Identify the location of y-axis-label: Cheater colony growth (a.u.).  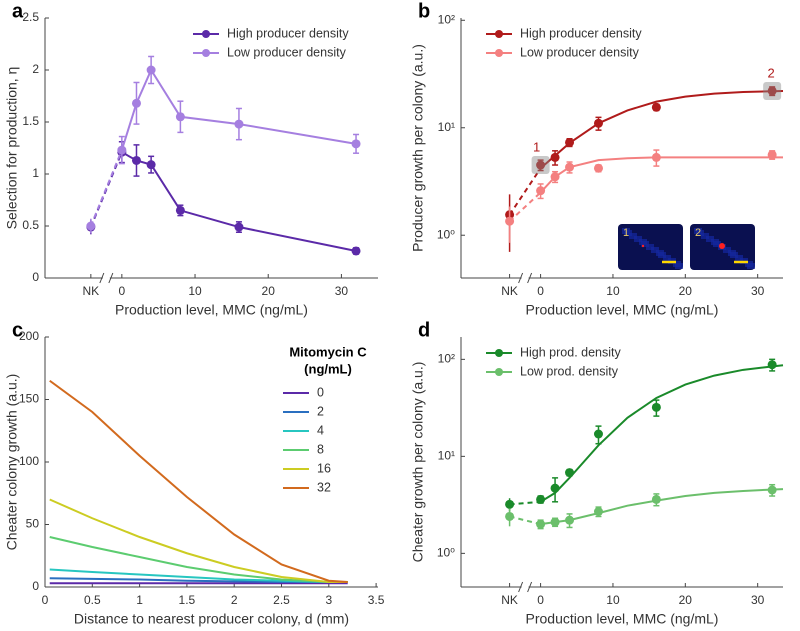
(12, 462).